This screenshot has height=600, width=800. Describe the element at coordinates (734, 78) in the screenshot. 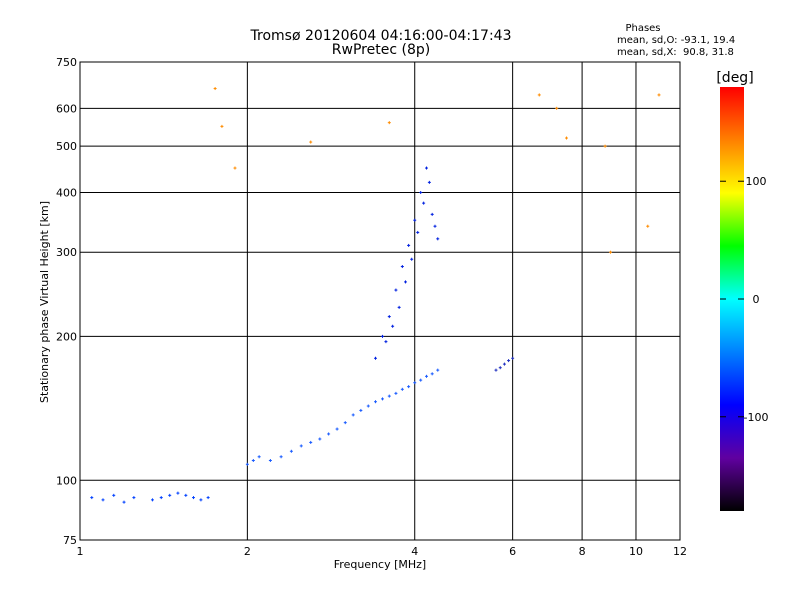

I see `colorbar-label: [deg]` at that location.